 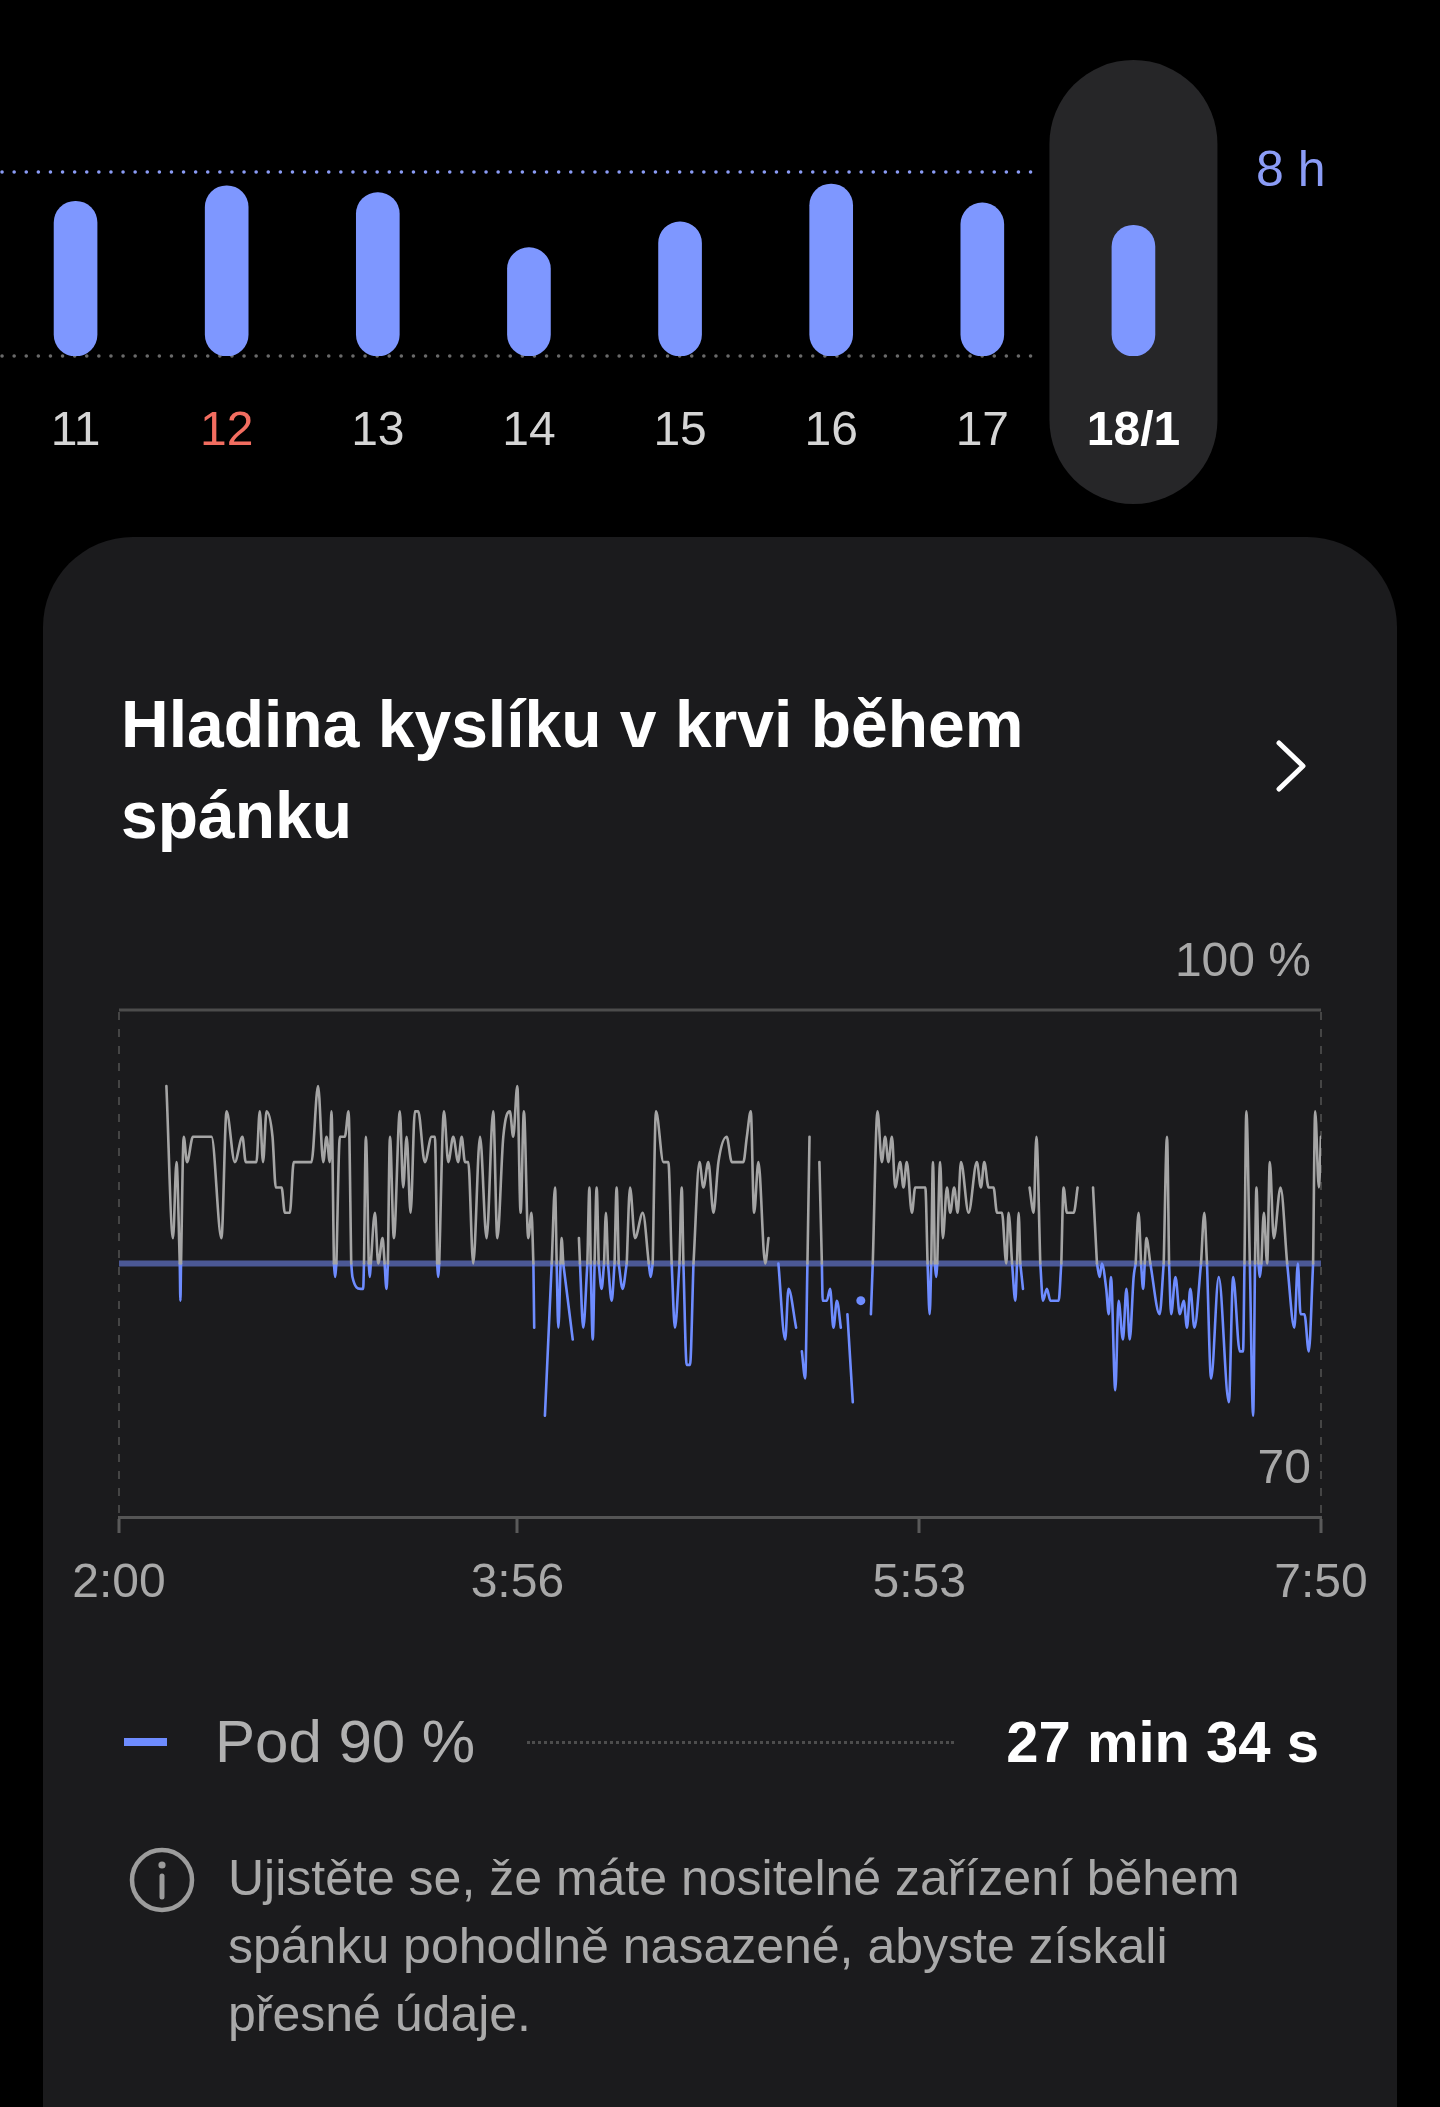 What do you see at coordinates (982, 429) in the screenshot?
I see `x-tick-label: 17` at bounding box center [982, 429].